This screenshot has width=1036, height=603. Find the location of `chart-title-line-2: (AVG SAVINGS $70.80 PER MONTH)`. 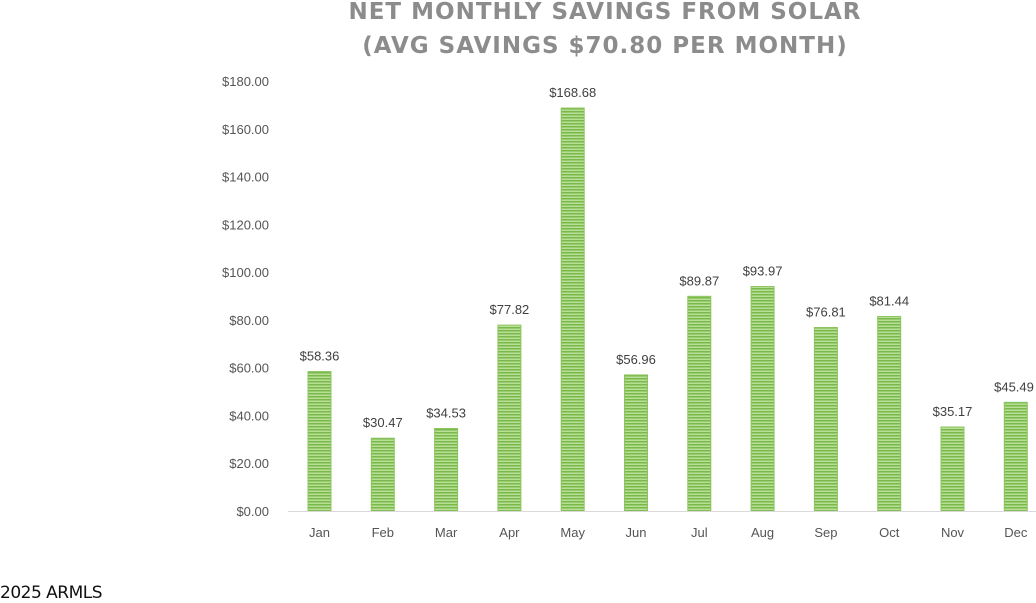

chart-title-line-2: (AVG SAVINGS $70.80 PER MONTH) is located at coordinates (605, 46).